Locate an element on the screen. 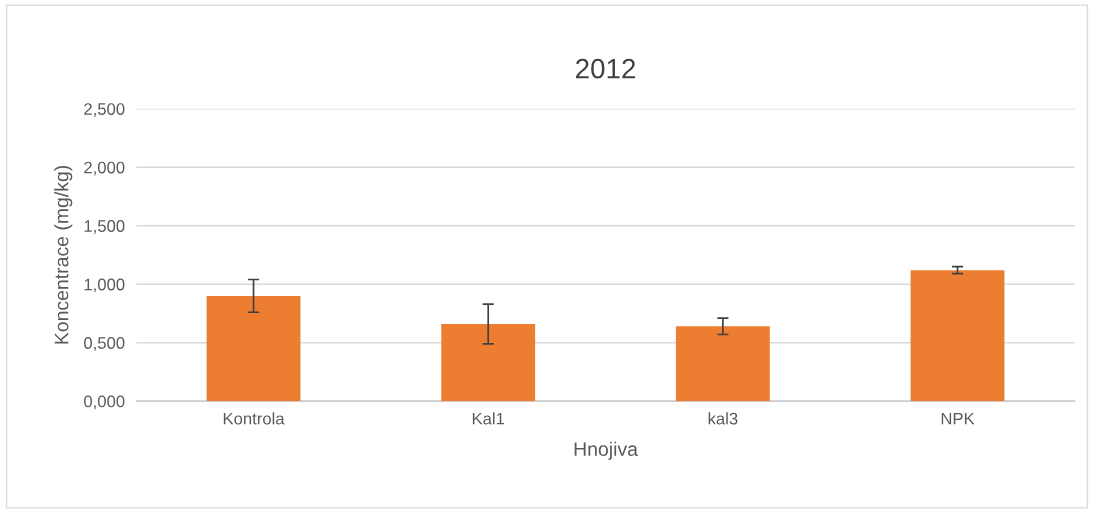 This screenshot has width=1094, height=513. x-tick-label: kal3 is located at coordinates (723, 418).